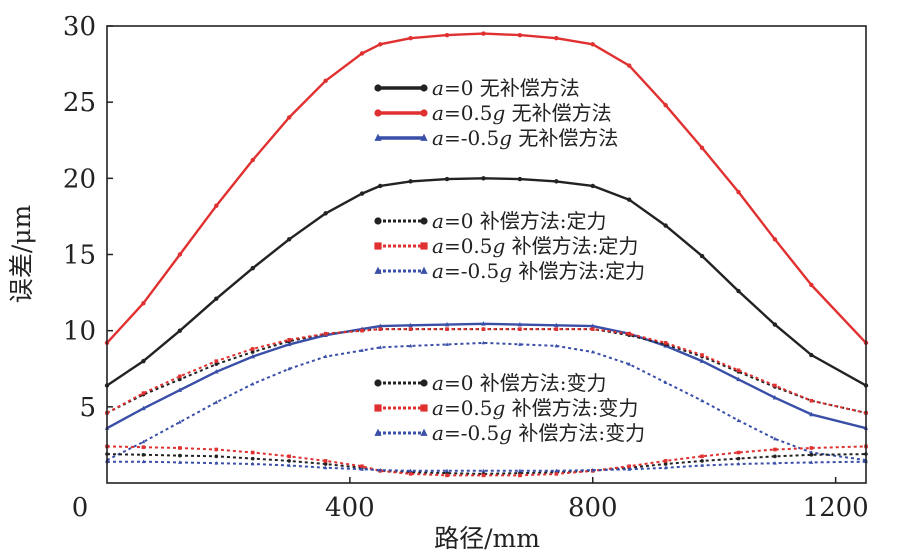 This screenshot has width=909, height=553. I want to click on series-line-s7, so click(486, 464).